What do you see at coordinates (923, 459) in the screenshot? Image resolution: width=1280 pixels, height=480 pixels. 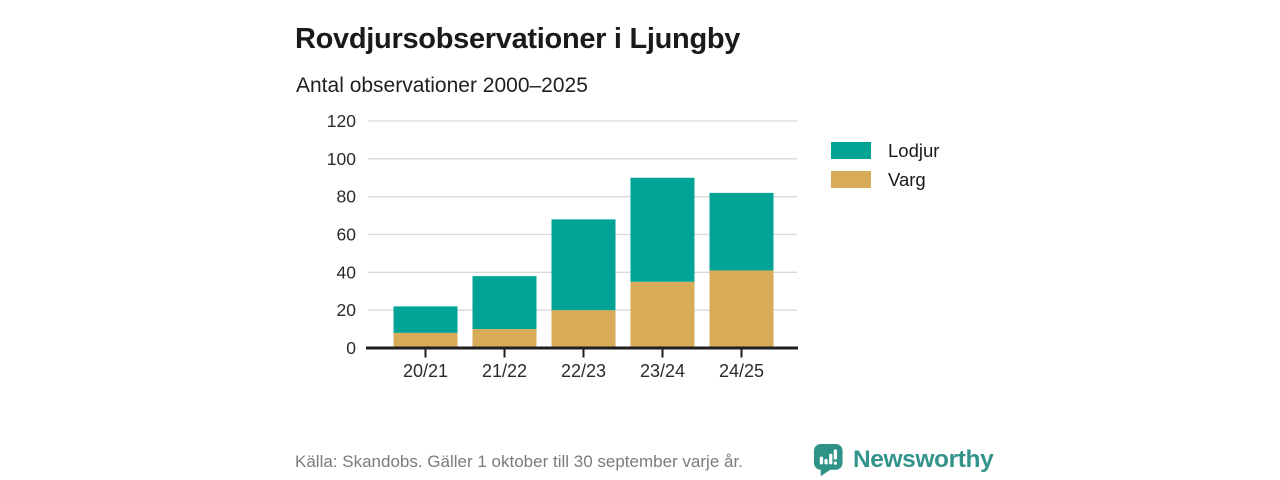 I see `newsworthy-wordmark: Newsworthy` at bounding box center [923, 459].